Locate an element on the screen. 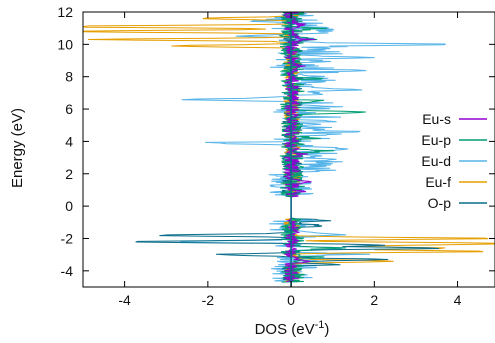 The width and height of the screenshot is (495, 343). y-tick-label: -4 is located at coordinates (67, 271).